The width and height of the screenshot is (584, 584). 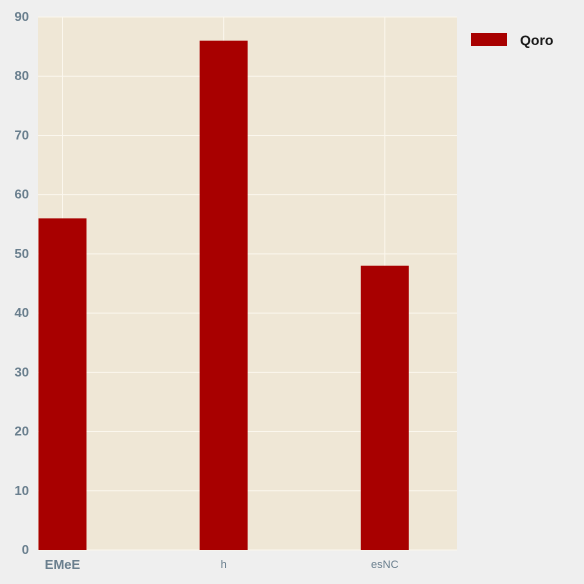 I want to click on y-tick-label: 90, so click(x=22, y=16).